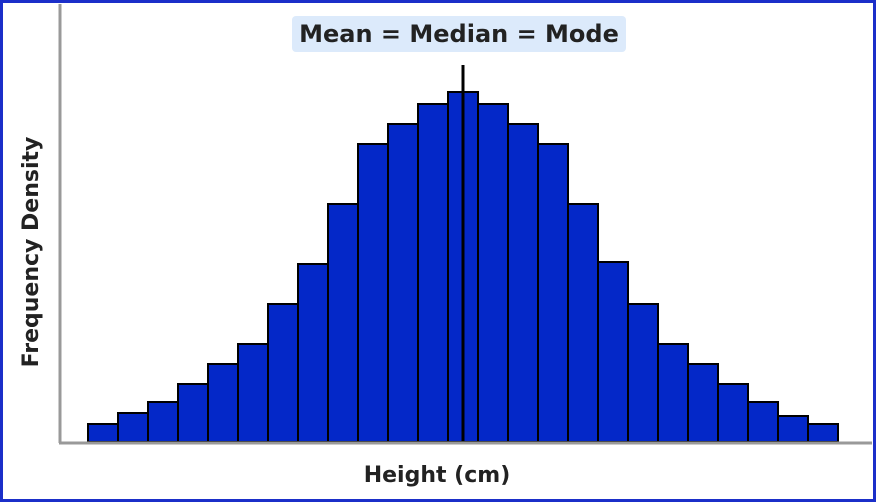 The image size is (876, 502). I want to click on x-axis-label: Height (cm), so click(437, 475).